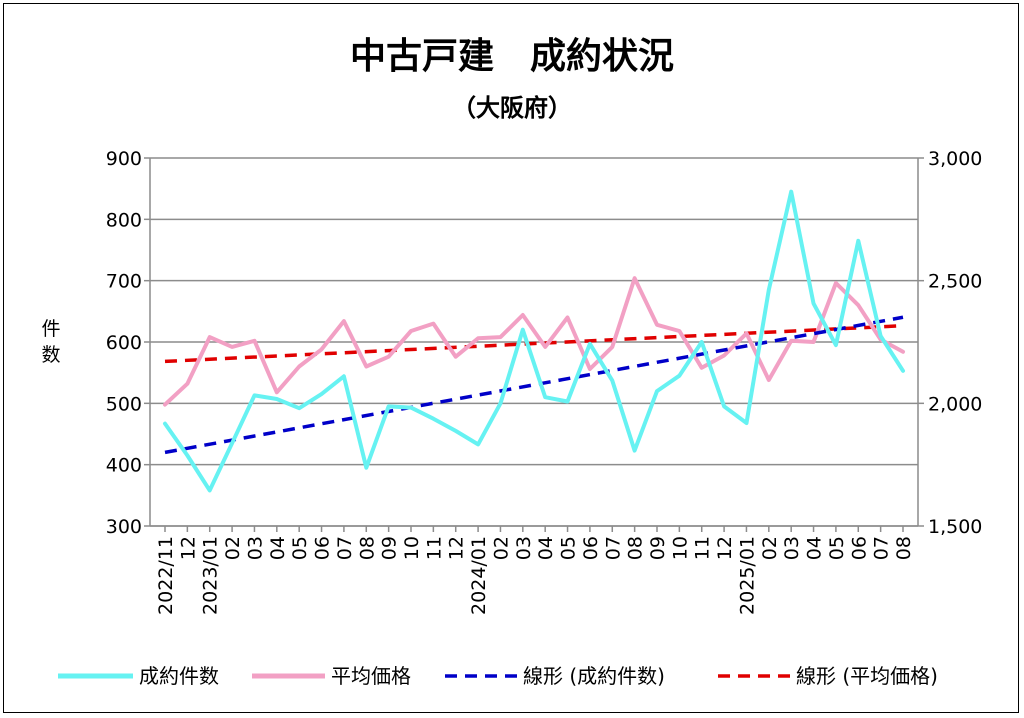 The height and width of the screenshot is (718, 1024). I want to click on left-tick-label: 900, so click(124, 159).